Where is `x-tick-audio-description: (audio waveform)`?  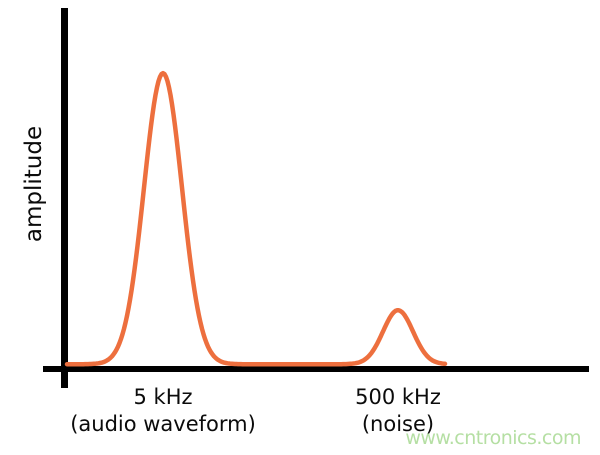 x-tick-audio-description: (audio waveform) is located at coordinates (163, 424).